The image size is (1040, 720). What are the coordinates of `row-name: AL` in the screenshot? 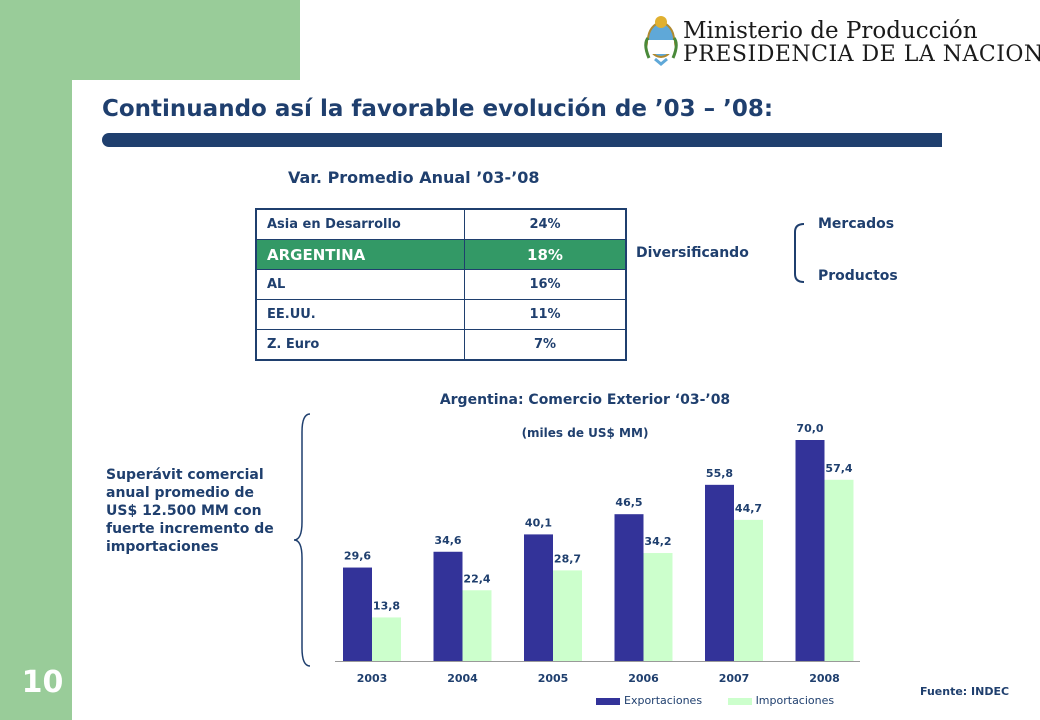 It's located at (360, 284).